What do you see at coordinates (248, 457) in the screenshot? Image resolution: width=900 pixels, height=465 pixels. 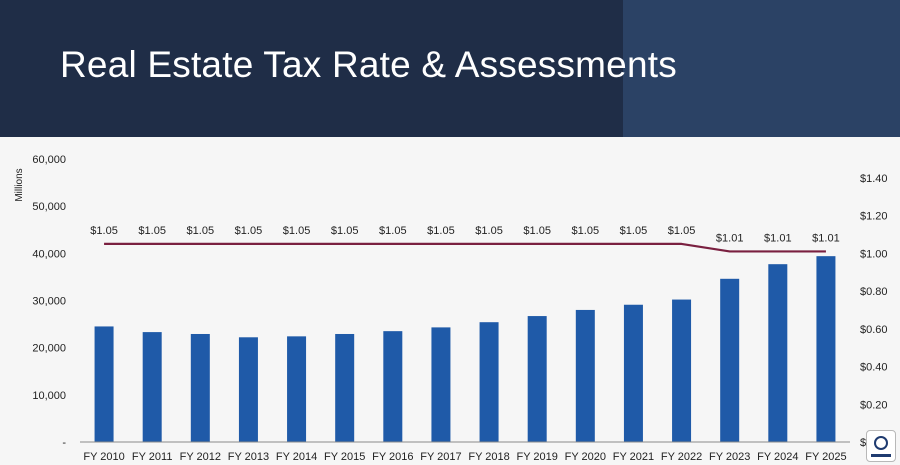 I see `x-tick-label: FY 2013` at bounding box center [248, 457].